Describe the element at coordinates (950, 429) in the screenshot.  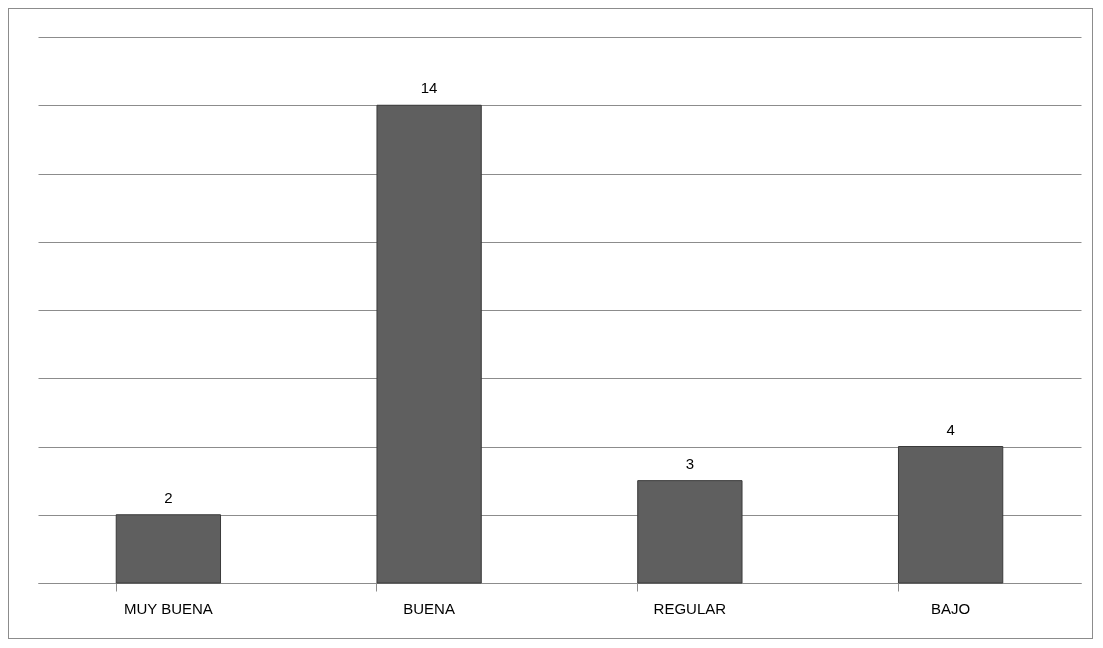
I see `data-label: 4` at that location.